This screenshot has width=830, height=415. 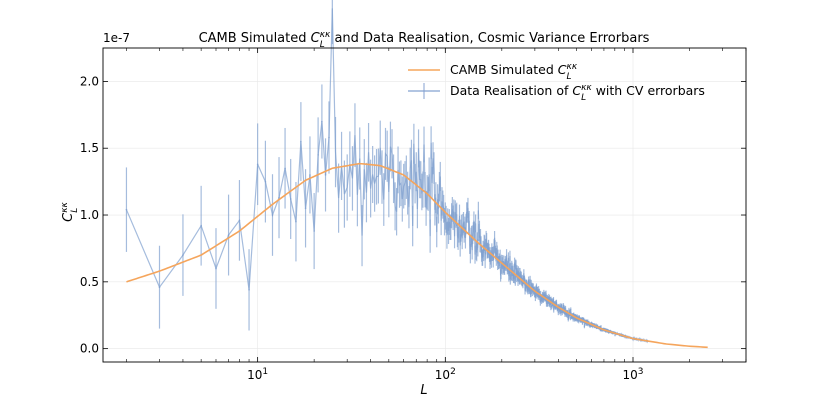 I want to click on title-symbol-sub: L, so click(x=322, y=45).